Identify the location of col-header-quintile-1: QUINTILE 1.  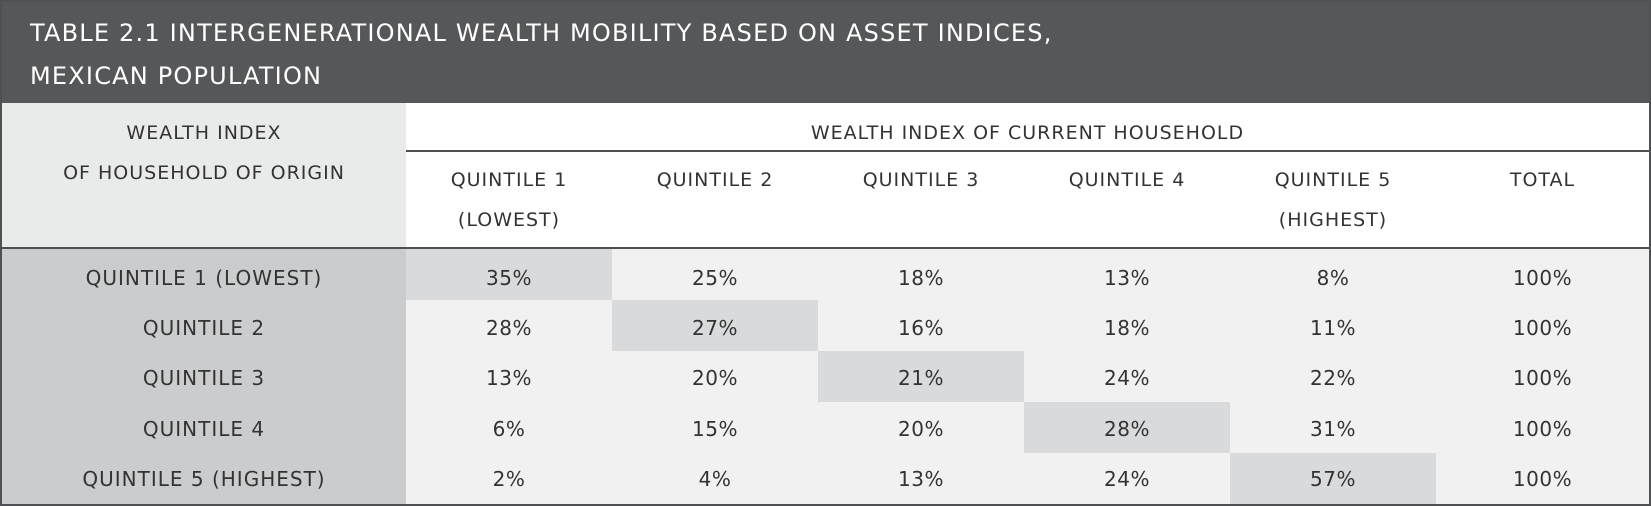
(509, 180).